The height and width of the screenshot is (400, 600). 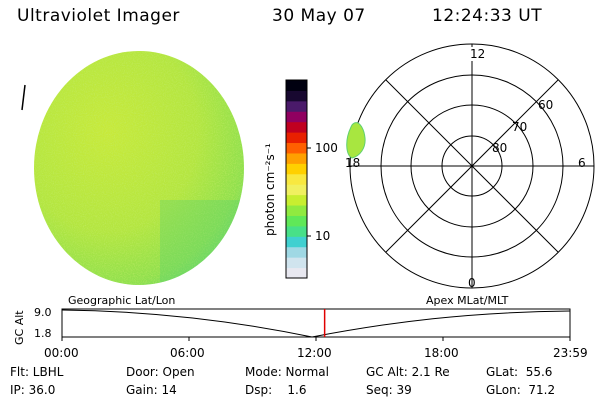 I want to click on orbit-ytick-min: 1.8, so click(x=43, y=333).